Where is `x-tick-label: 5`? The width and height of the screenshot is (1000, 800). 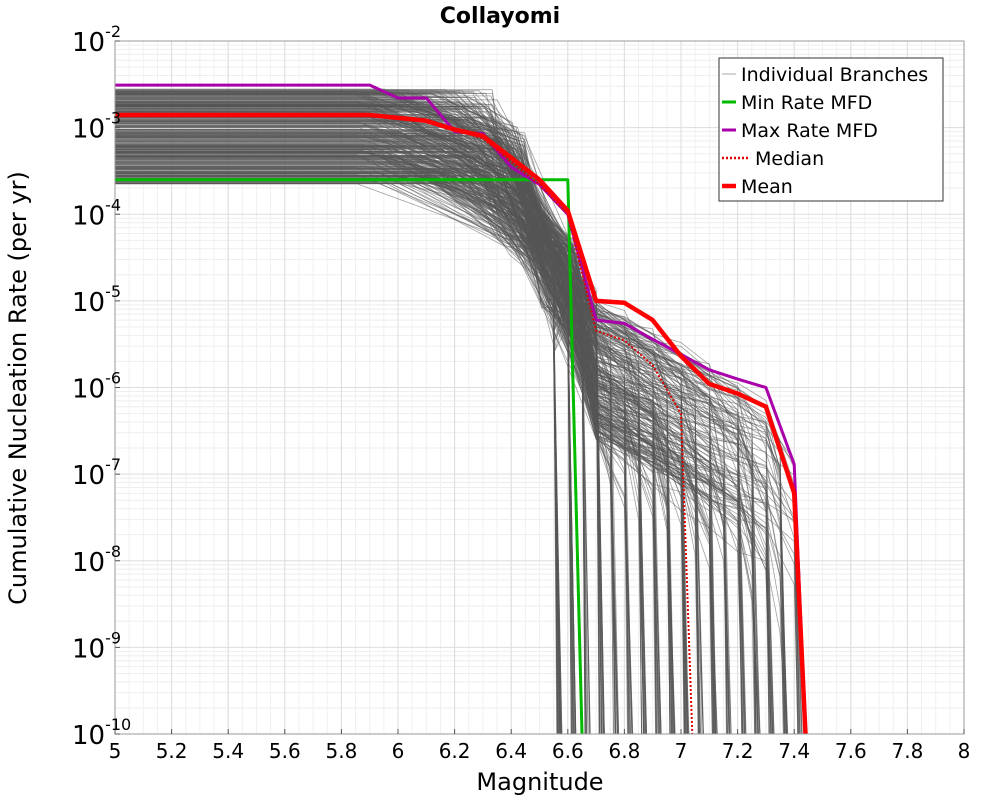
x-tick-label: 5 is located at coordinates (115, 751).